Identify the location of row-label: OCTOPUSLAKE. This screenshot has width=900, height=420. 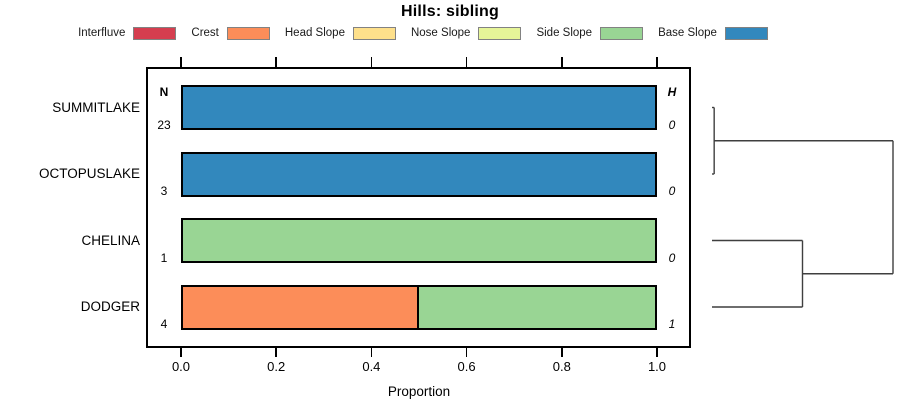
(89, 173).